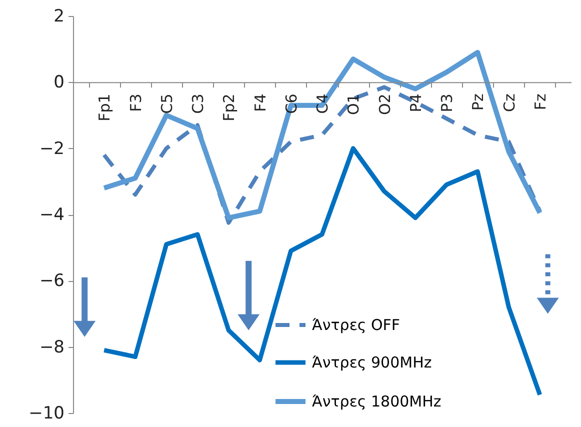  What do you see at coordinates (260, 103) in the screenshot?
I see `x-tick-label: F4` at bounding box center [260, 103].